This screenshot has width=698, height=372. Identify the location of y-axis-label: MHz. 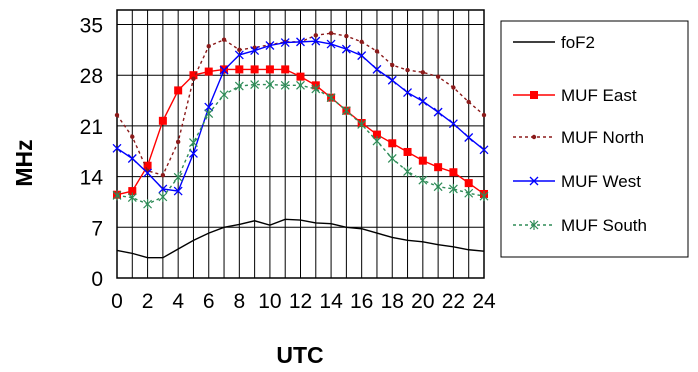
(24, 162).